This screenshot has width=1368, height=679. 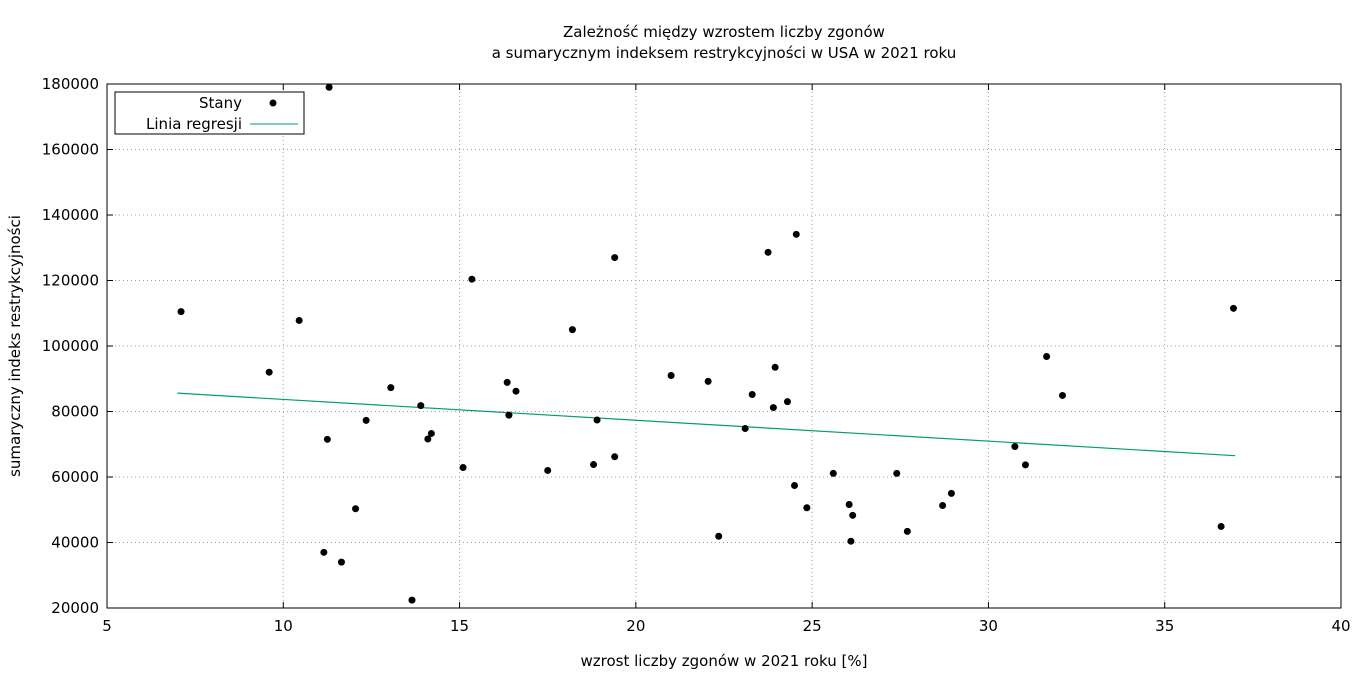 What do you see at coordinates (724, 32) in the screenshot?
I see `chart-title-line-1: Zależność między wzrostem liczby zgonów` at bounding box center [724, 32].